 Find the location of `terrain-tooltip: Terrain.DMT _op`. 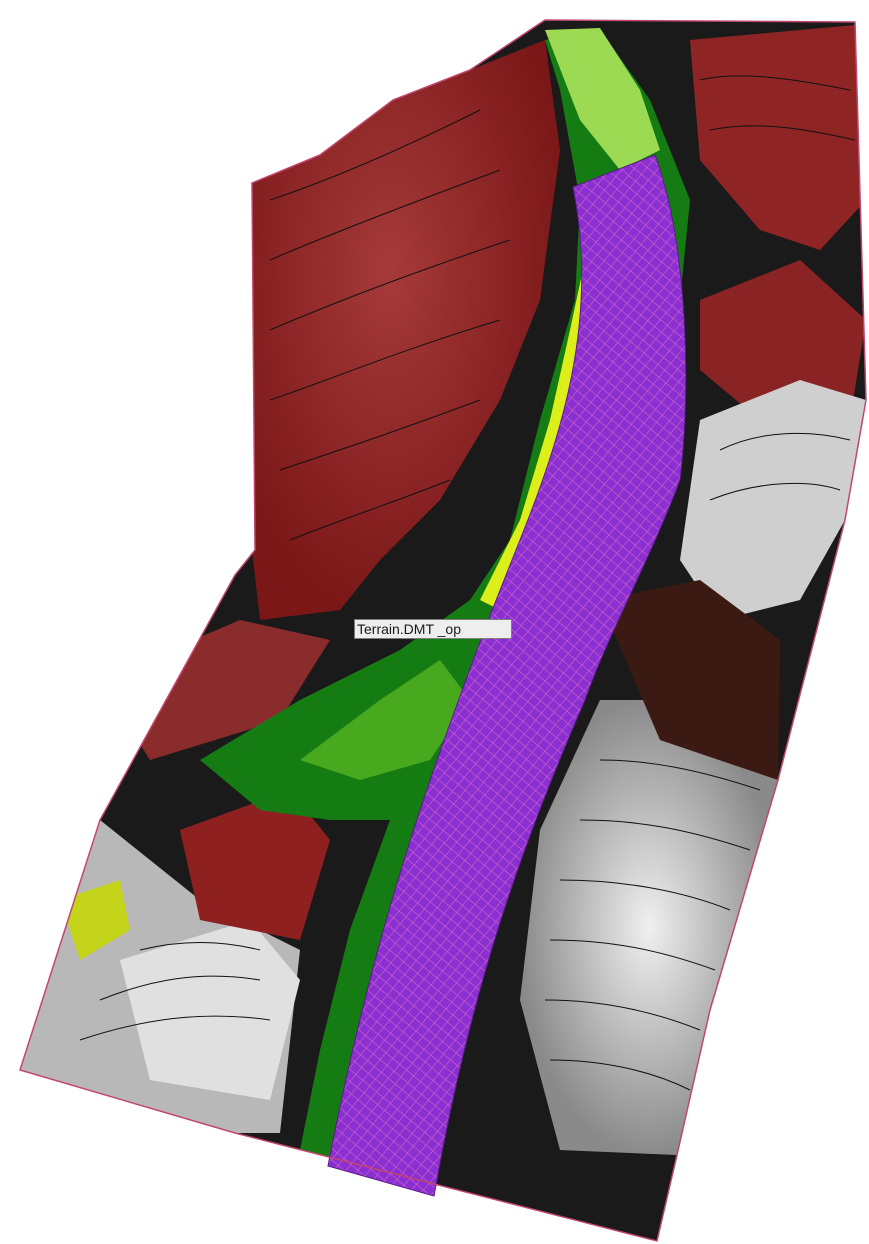

terrain-tooltip: Terrain.DMT _op is located at coordinates (433, 629).